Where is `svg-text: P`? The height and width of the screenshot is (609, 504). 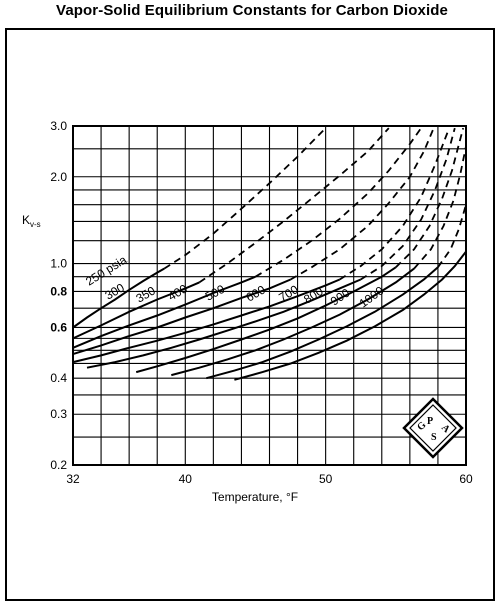 svg-text: P is located at coordinates (430, 421).